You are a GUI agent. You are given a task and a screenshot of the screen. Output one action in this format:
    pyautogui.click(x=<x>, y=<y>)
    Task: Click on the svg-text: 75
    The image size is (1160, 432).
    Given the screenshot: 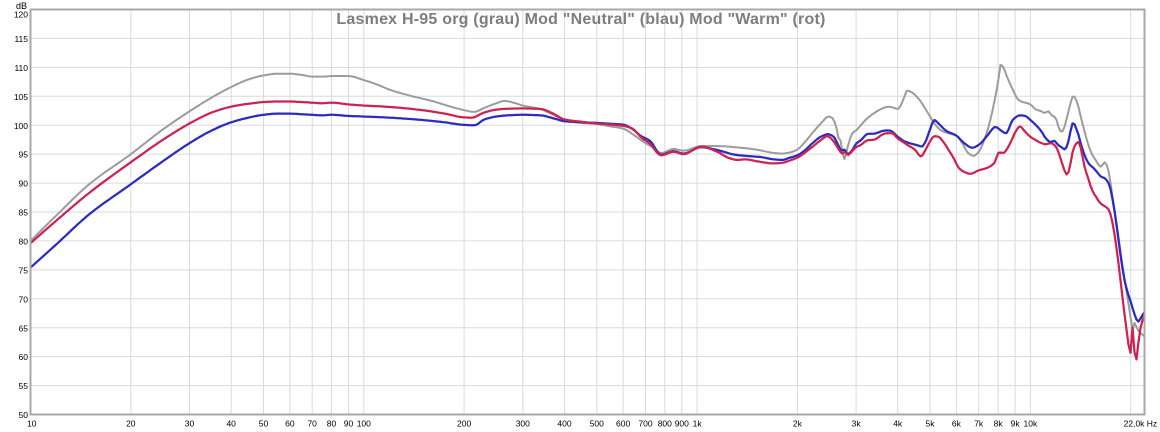 What is the action you would take?
    pyautogui.click(x=24, y=271)
    